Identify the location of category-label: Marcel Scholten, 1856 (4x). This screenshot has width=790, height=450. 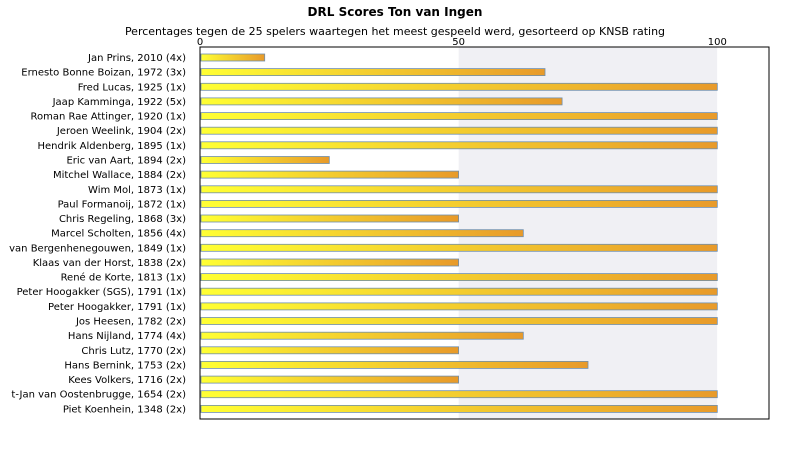
(118, 234).